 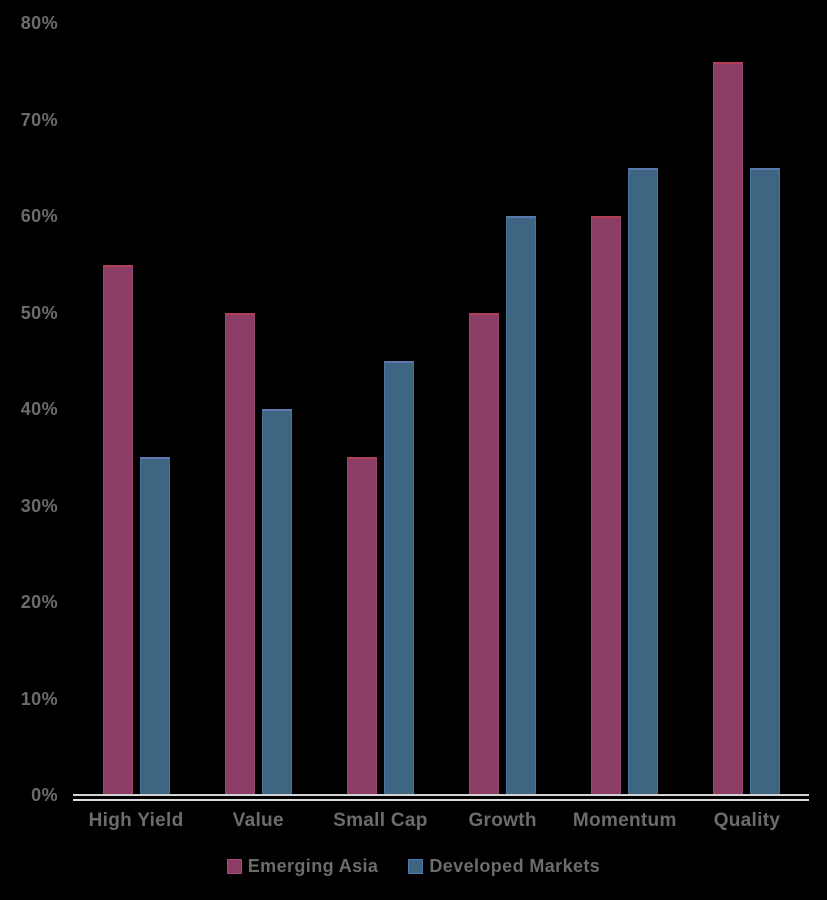 What do you see at coordinates (625, 397) in the screenshot?
I see `category-slot-momentum` at bounding box center [625, 397].